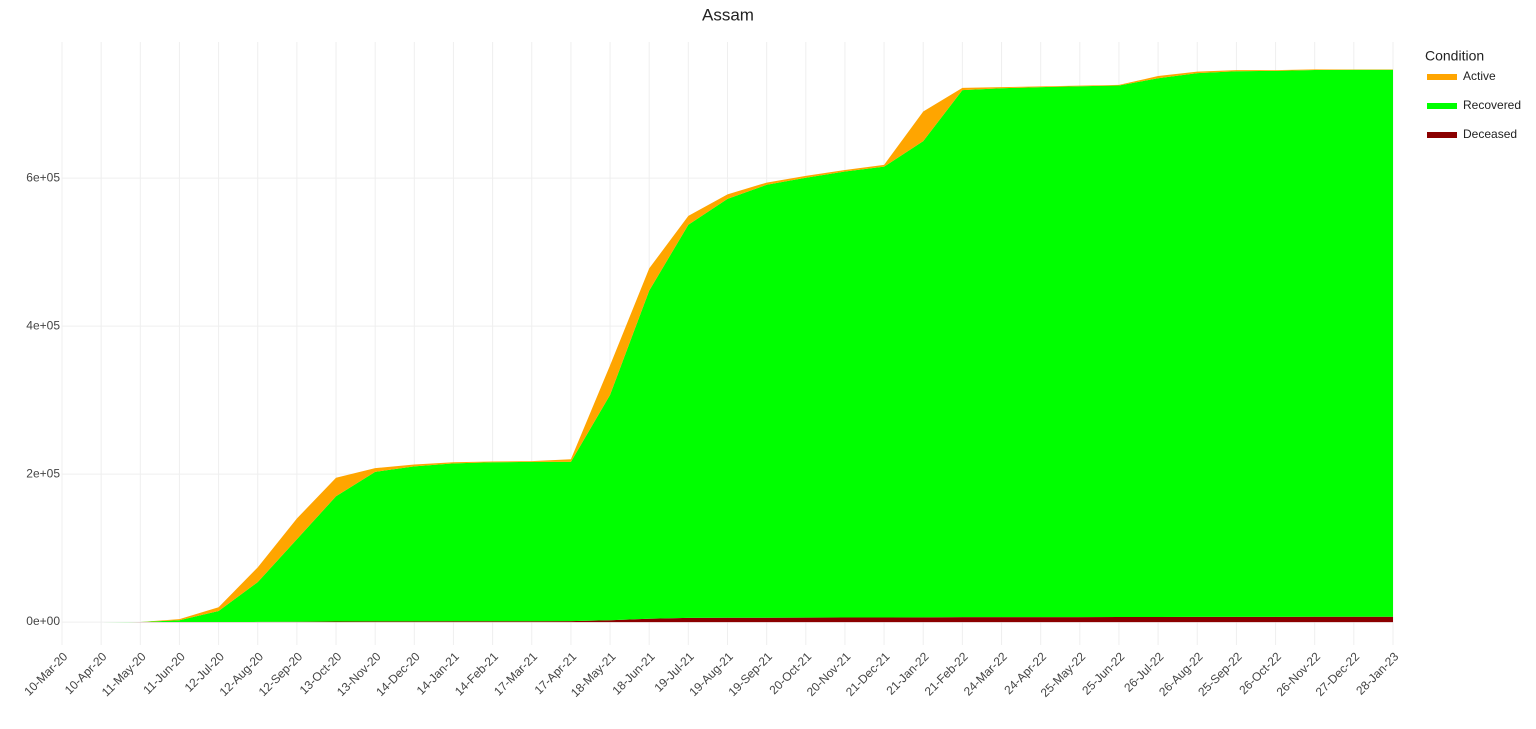 The image size is (1536, 729). What do you see at coordinates (45, 673) in the screenshot?
I see `x-tick-label: 10-Mar-20` at bounding box center [45, 673].